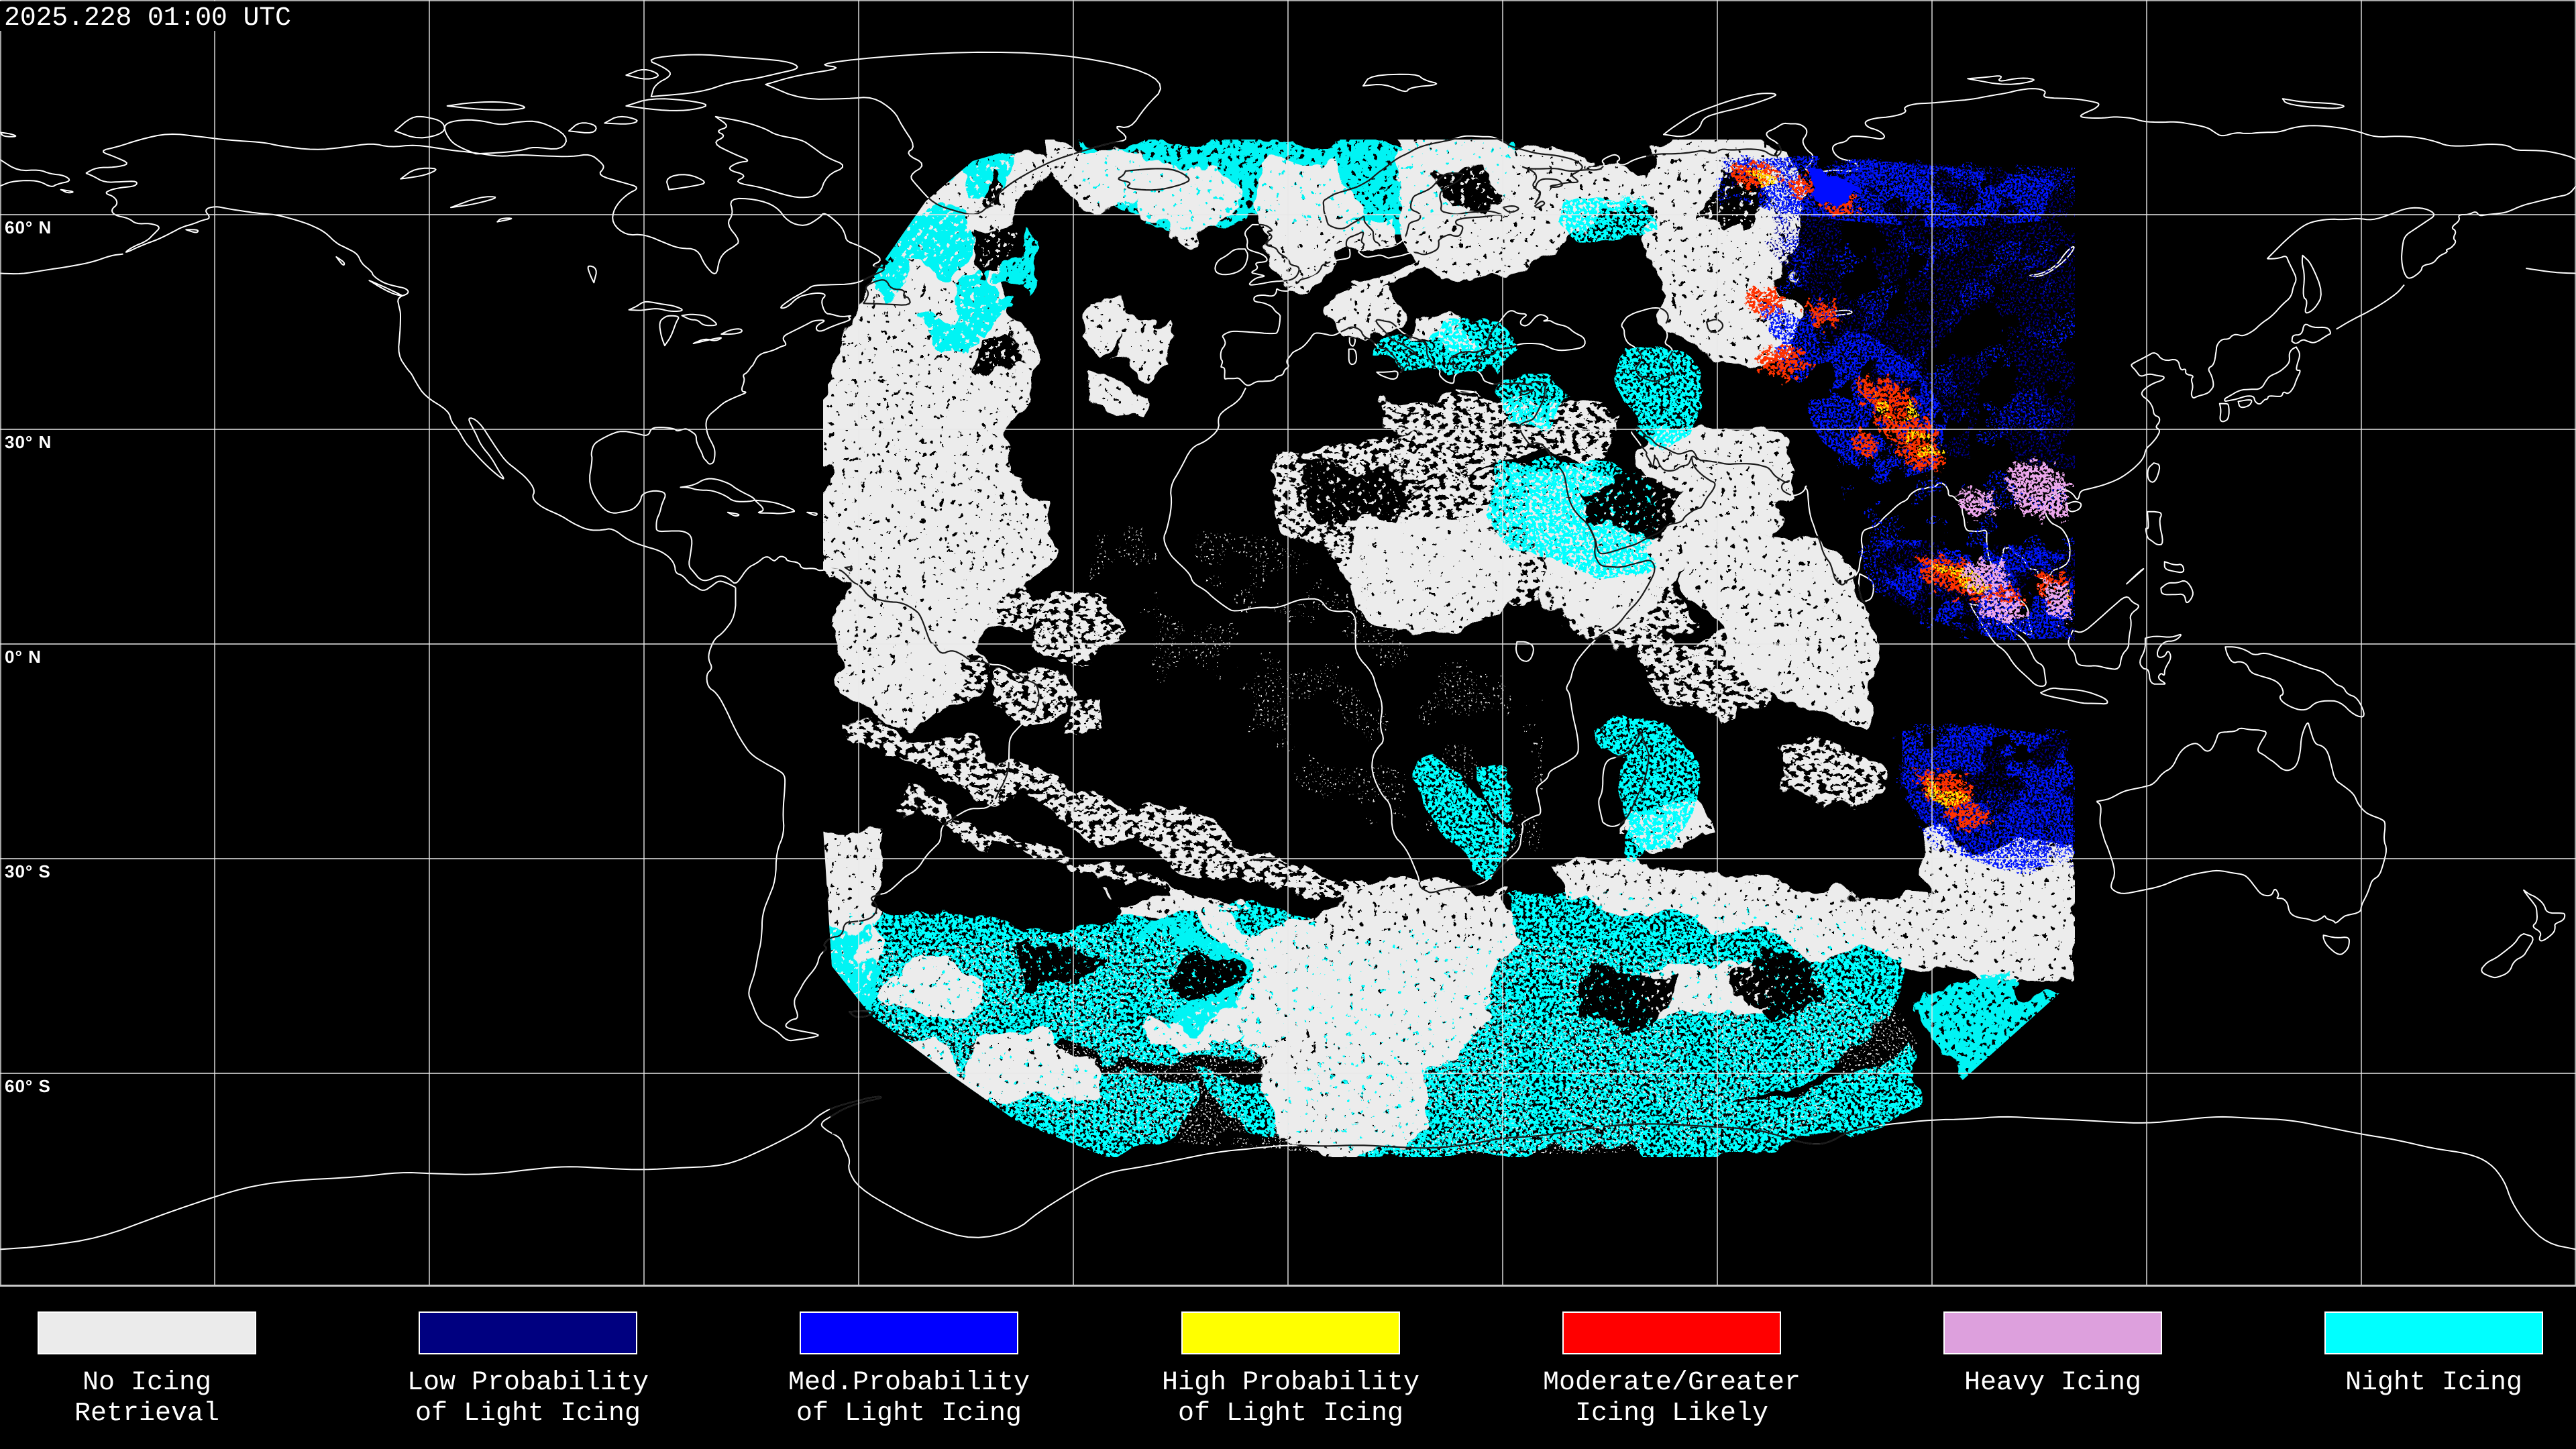 Image resolution: width=2576 pixels, height=1449 pixels. Describe the element at coordinates (528, 1383) in the screenshot. I see `svg-text: Low Probability` at that location.